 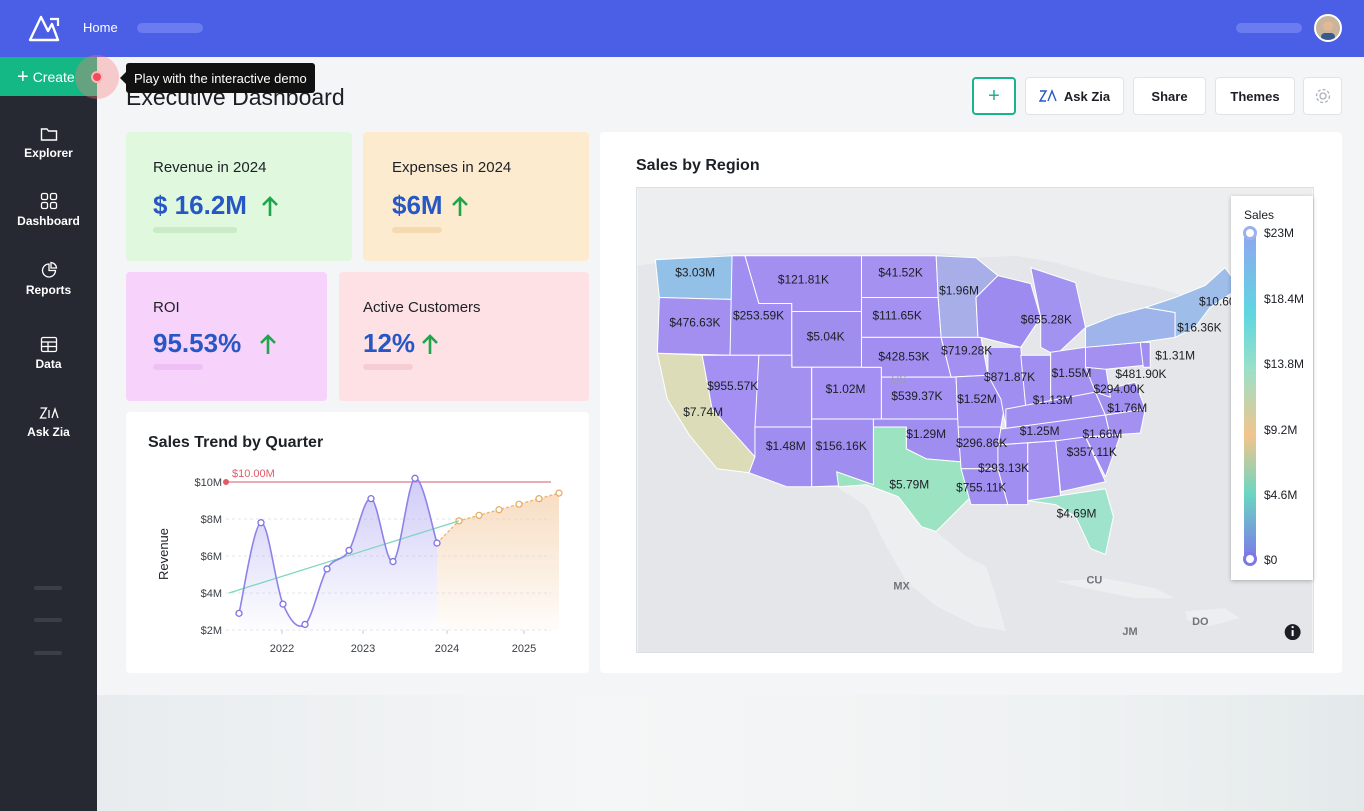 I want to click on region-label: $5.79M, so click(x=909, y=485).